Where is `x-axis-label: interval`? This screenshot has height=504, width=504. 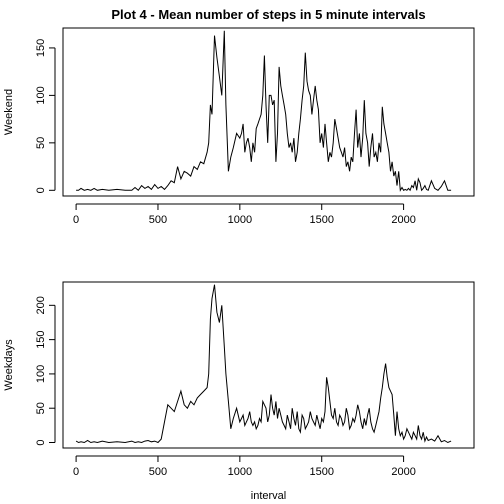
x-axis-label: interval is located at coordinates (268, 496).